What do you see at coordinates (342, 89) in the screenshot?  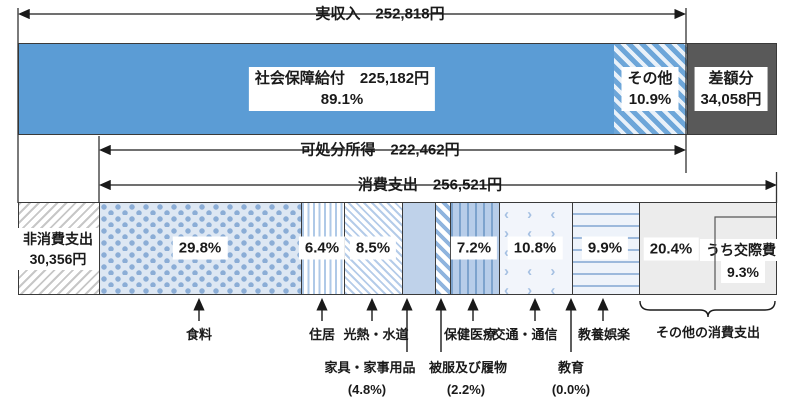 I see `social-security-label-box: 社会保障給付 225,182円 89.1%` at bounding box center [342, 89].